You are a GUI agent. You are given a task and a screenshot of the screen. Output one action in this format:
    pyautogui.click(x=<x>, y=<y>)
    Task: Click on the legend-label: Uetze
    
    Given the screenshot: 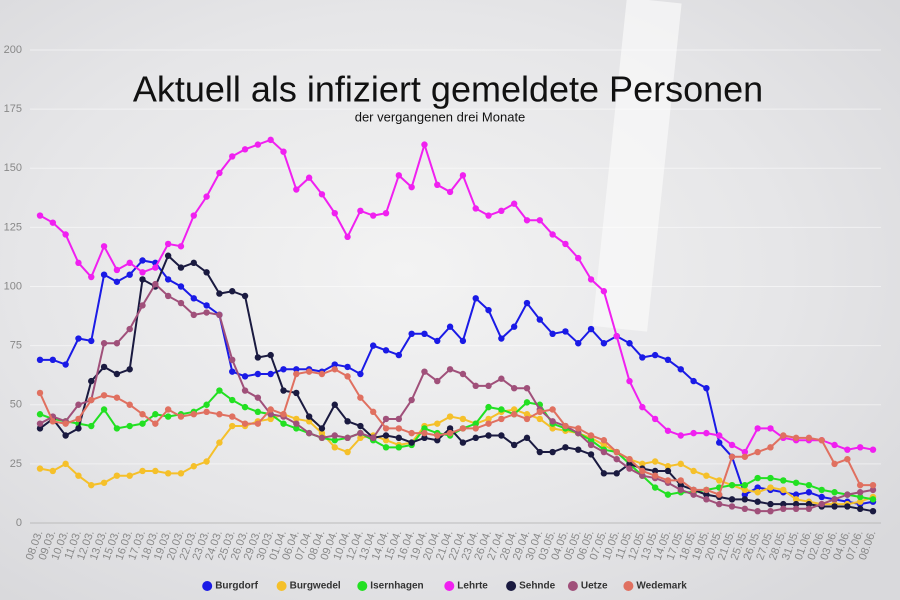 What is the action you would take?
    pyautogui.click(x=594, y=586)
    